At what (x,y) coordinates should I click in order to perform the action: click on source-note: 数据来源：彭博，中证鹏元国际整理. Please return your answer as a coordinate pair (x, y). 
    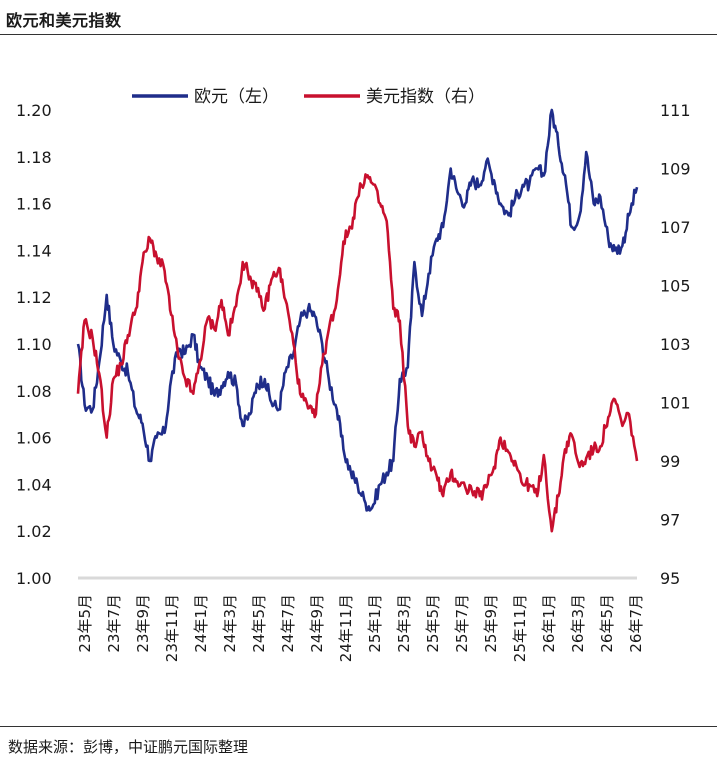
    Looking at the image, I should click on (128, 747).